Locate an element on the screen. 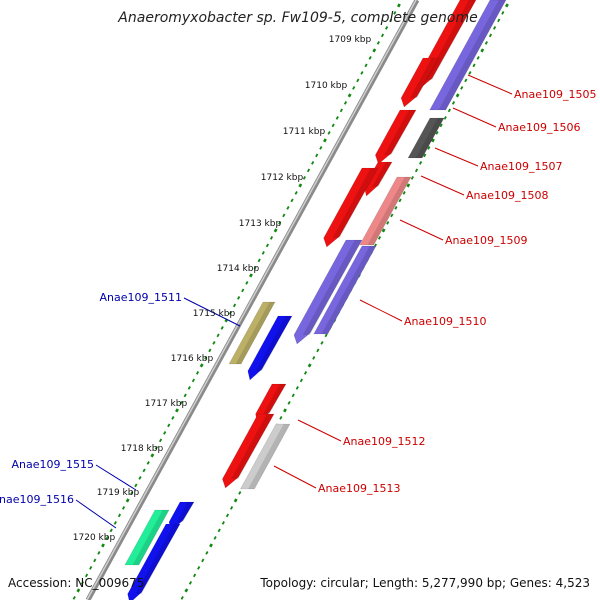  gene-label: Anae109_1516 is located at coordinates (37, 499).